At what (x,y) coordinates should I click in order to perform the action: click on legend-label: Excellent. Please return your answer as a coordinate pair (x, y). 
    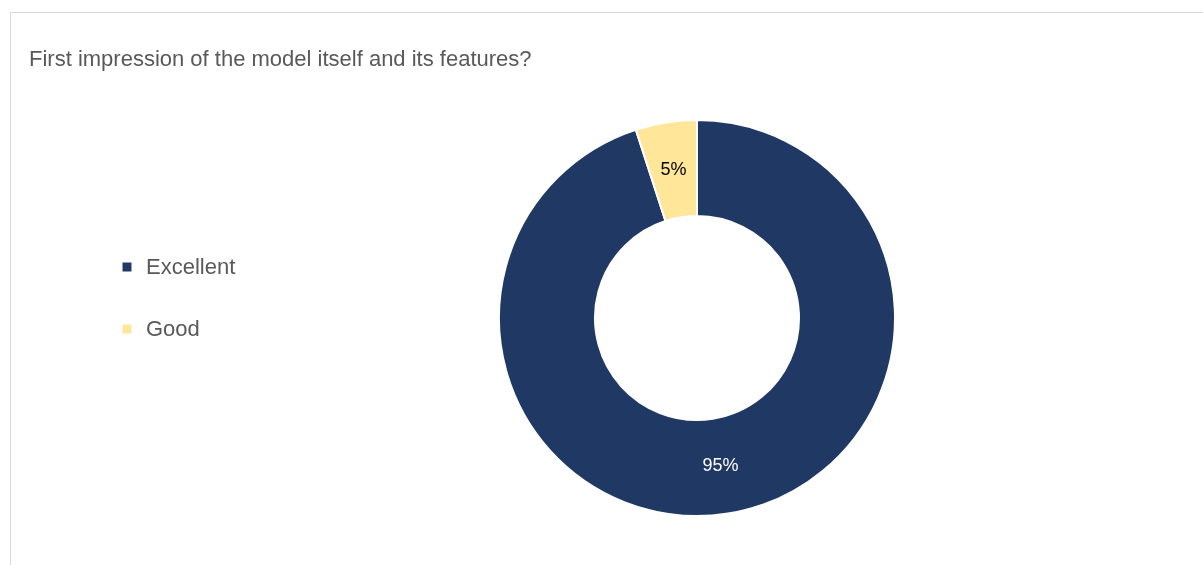
    Looking at the image, I should click on (191, 266).